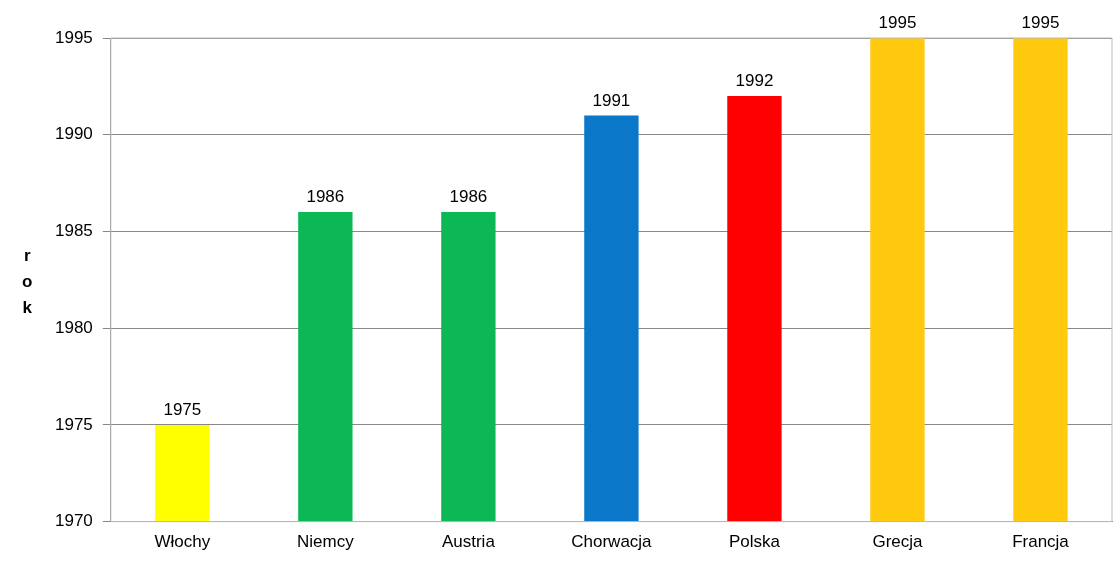 The width and height of the screenshot is (1115, 564). What do you see at coordinates (468, 542) in the screenshot?
I see `x-tick-label: Austria` at bounding box center [468, 542].